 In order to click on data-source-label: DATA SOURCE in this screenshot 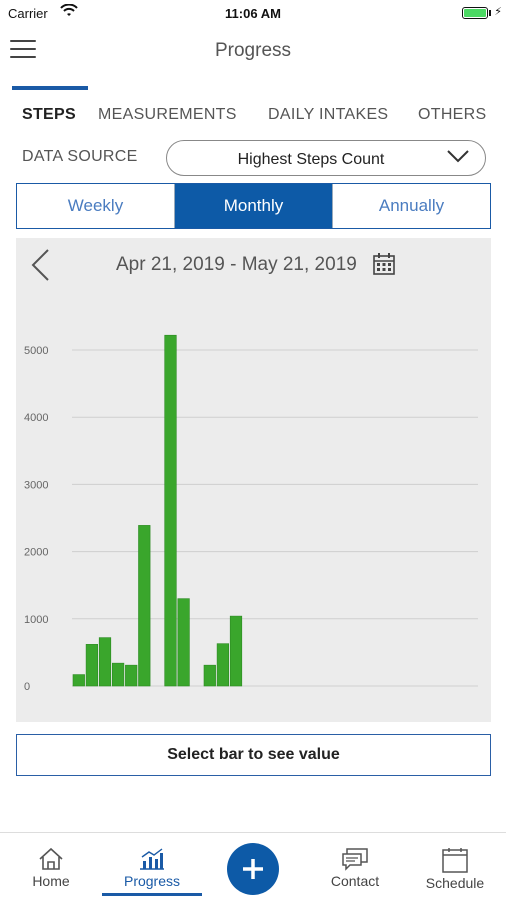, I will do `click(80, 156)`.